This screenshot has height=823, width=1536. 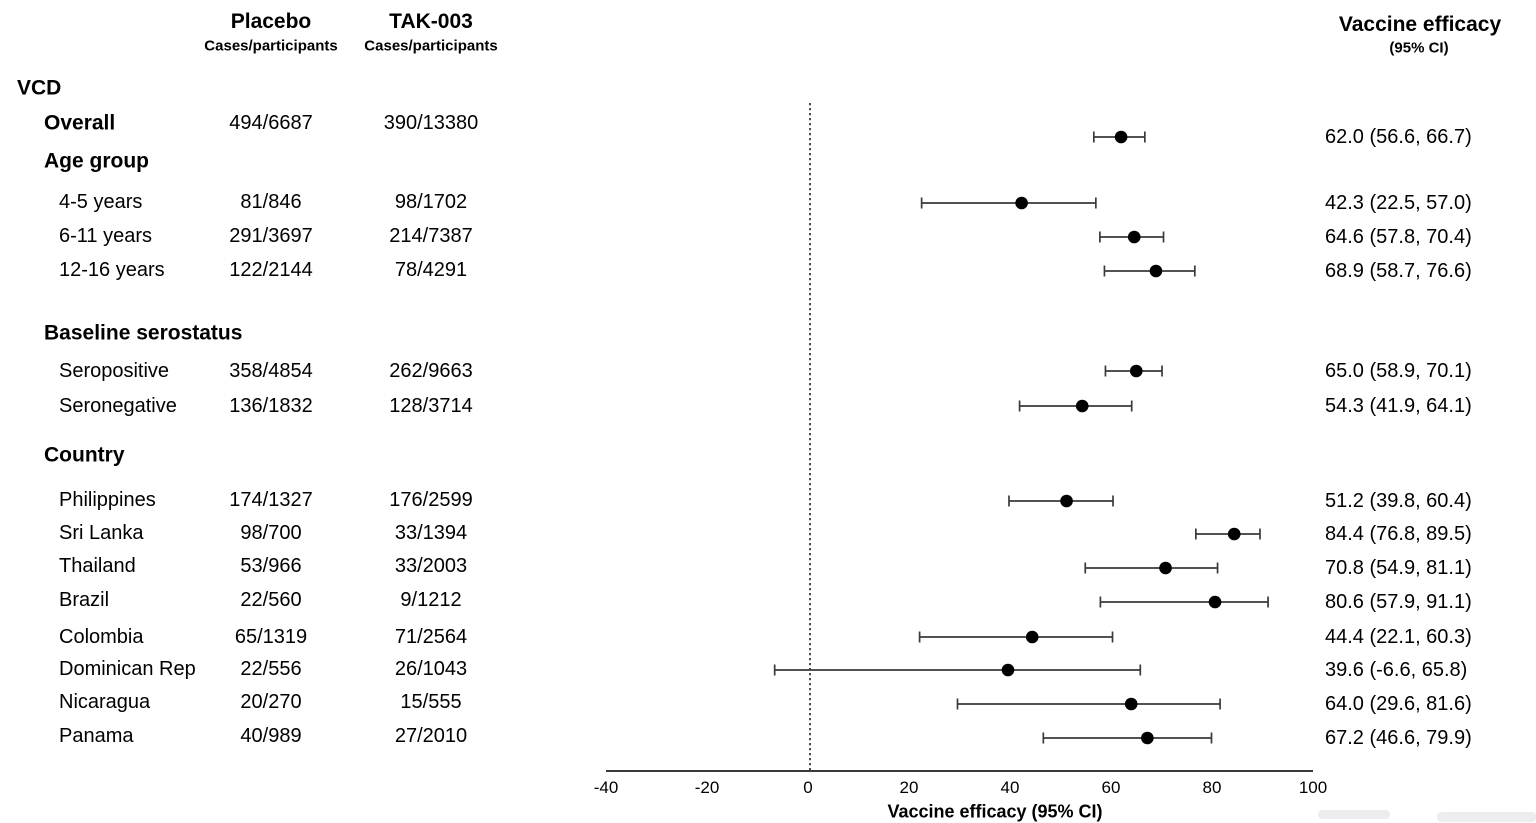 What do you see at coordinates (271, 566) in the screenshot?
I see `placebo-cases-value: 53/966` at bounding box center [271, 566].